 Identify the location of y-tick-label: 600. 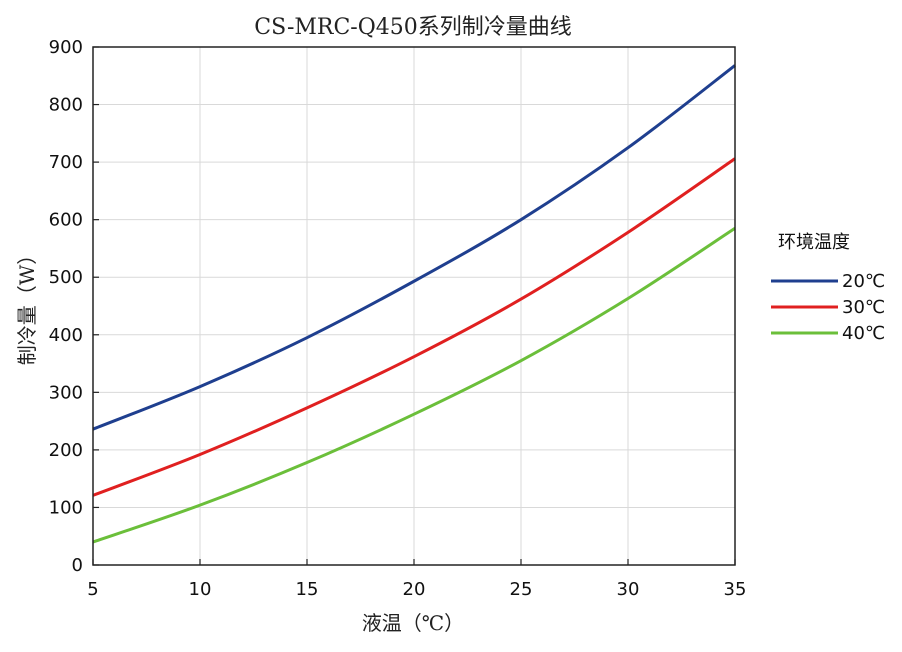
(66, 220).